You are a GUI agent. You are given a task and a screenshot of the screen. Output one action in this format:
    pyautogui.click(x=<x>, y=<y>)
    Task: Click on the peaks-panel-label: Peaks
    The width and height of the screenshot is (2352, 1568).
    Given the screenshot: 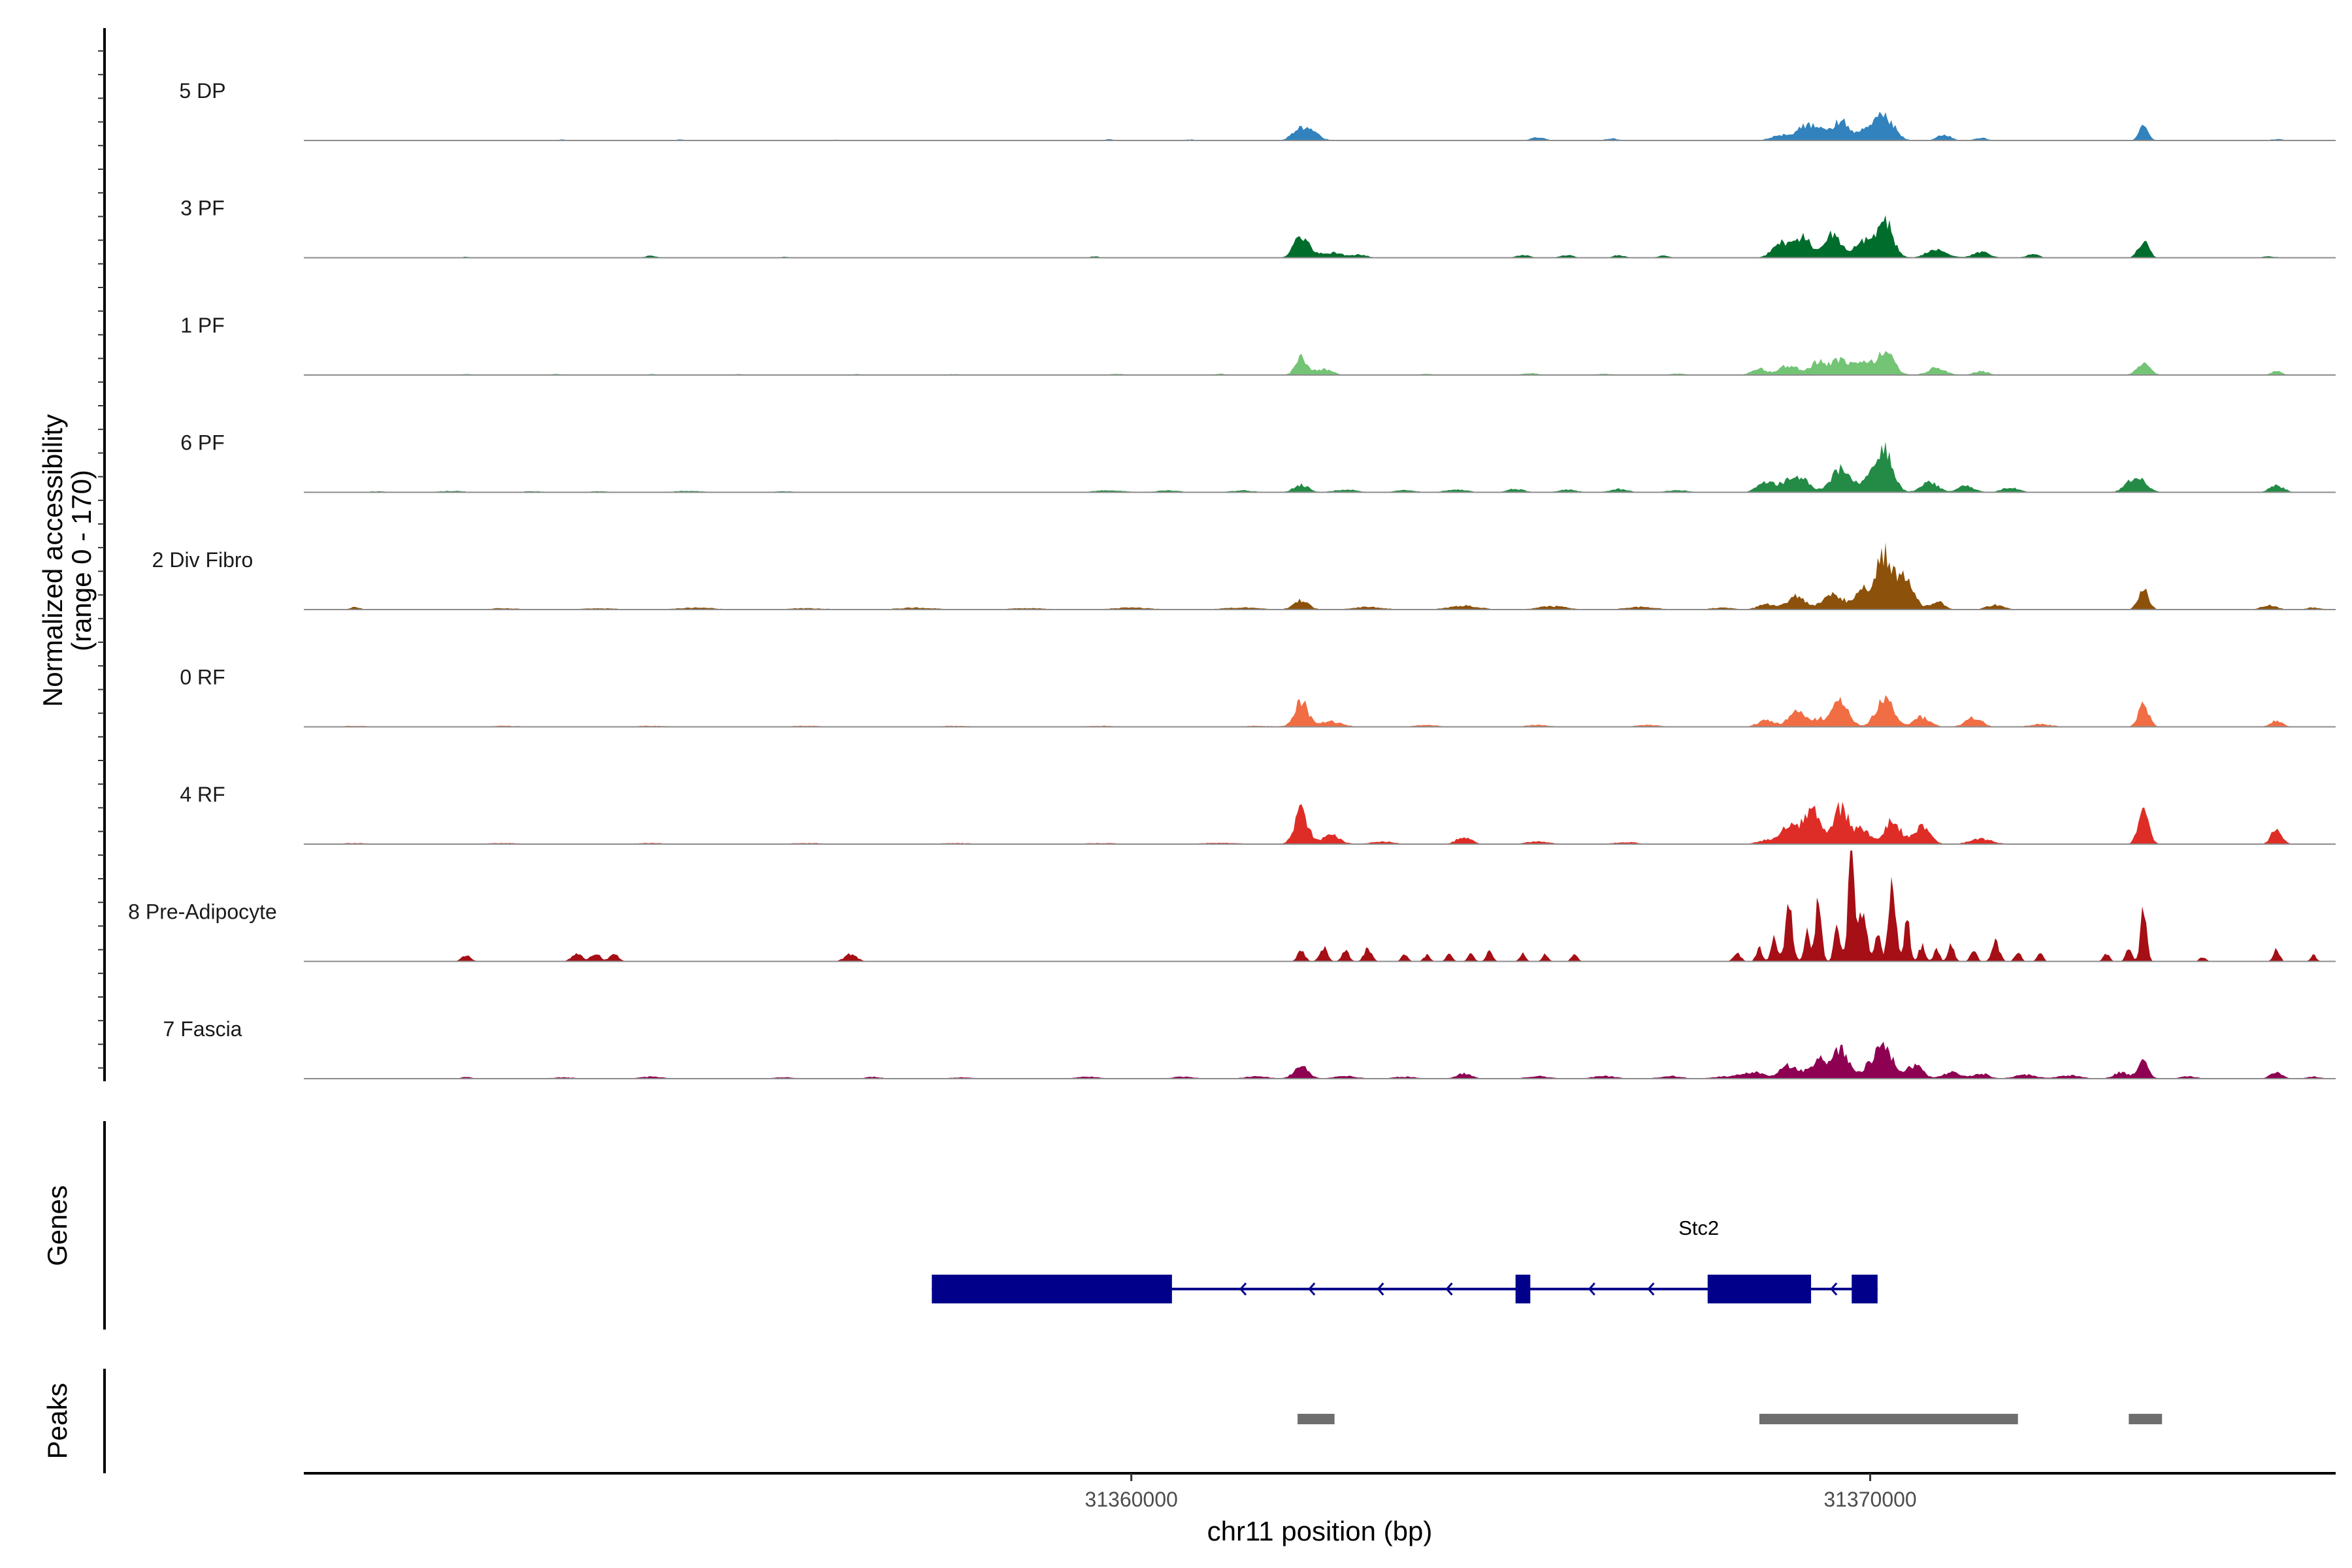 What is the action you would take?
    pyautogui.click(x=57, y=1421)
    